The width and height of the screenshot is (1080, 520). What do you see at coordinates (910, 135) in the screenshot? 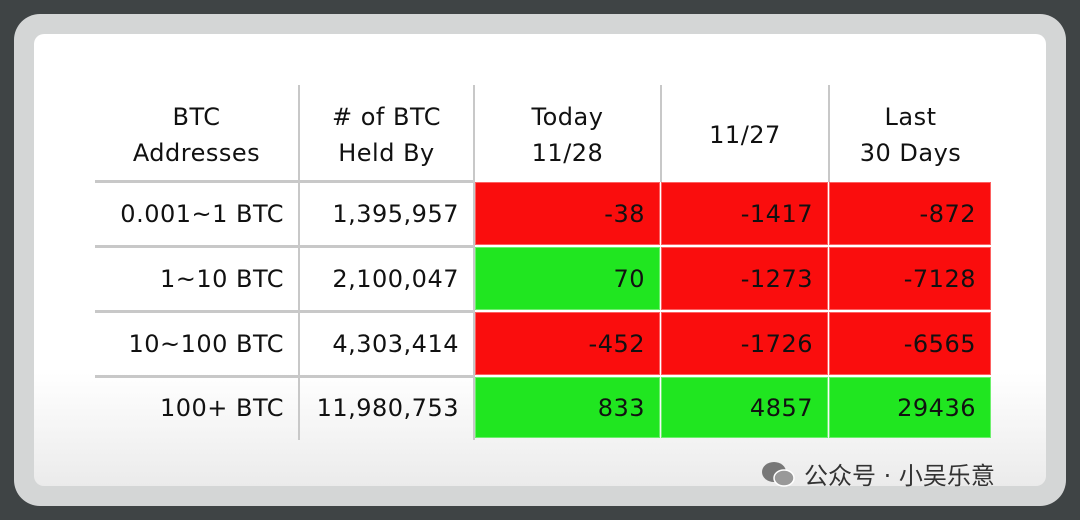
I see `header-cell: Last 30 Days` at bounding box center [910, 135].